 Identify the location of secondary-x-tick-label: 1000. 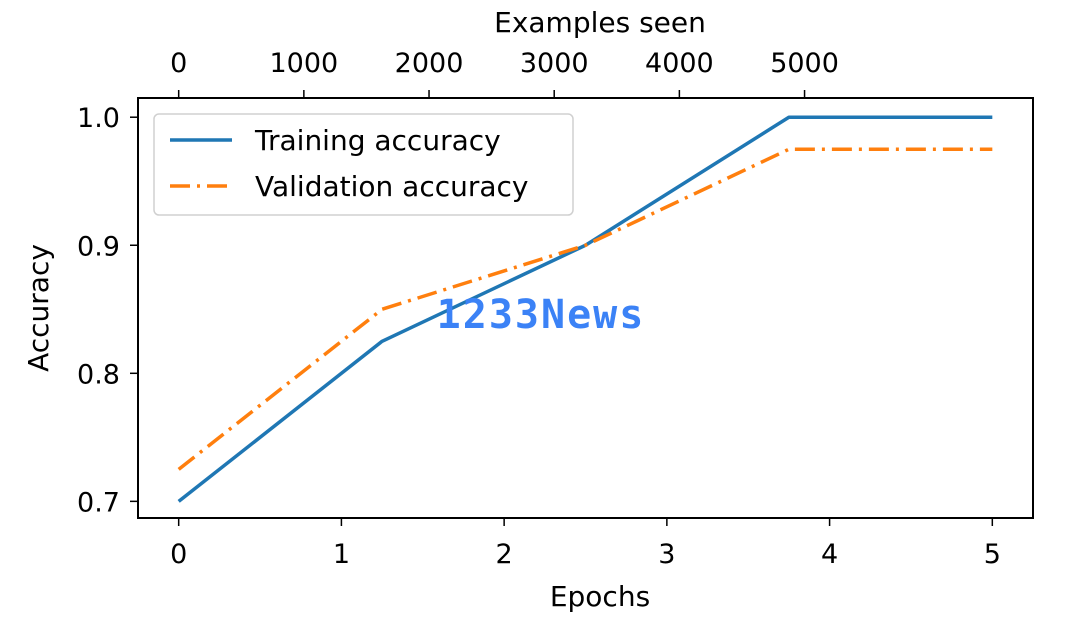
(303, 63).